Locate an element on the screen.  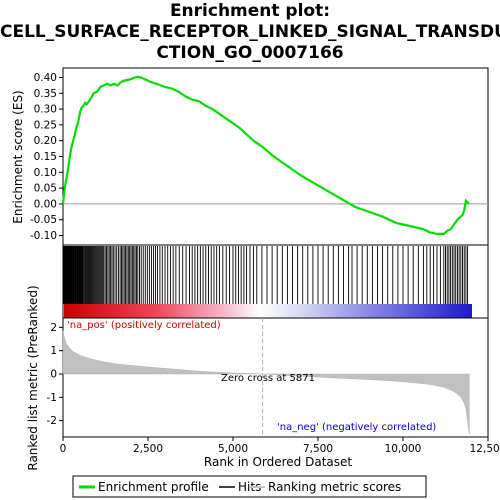
metric-y-axis: -2 -1 0 1 2 is located at coordinates (55, 374).